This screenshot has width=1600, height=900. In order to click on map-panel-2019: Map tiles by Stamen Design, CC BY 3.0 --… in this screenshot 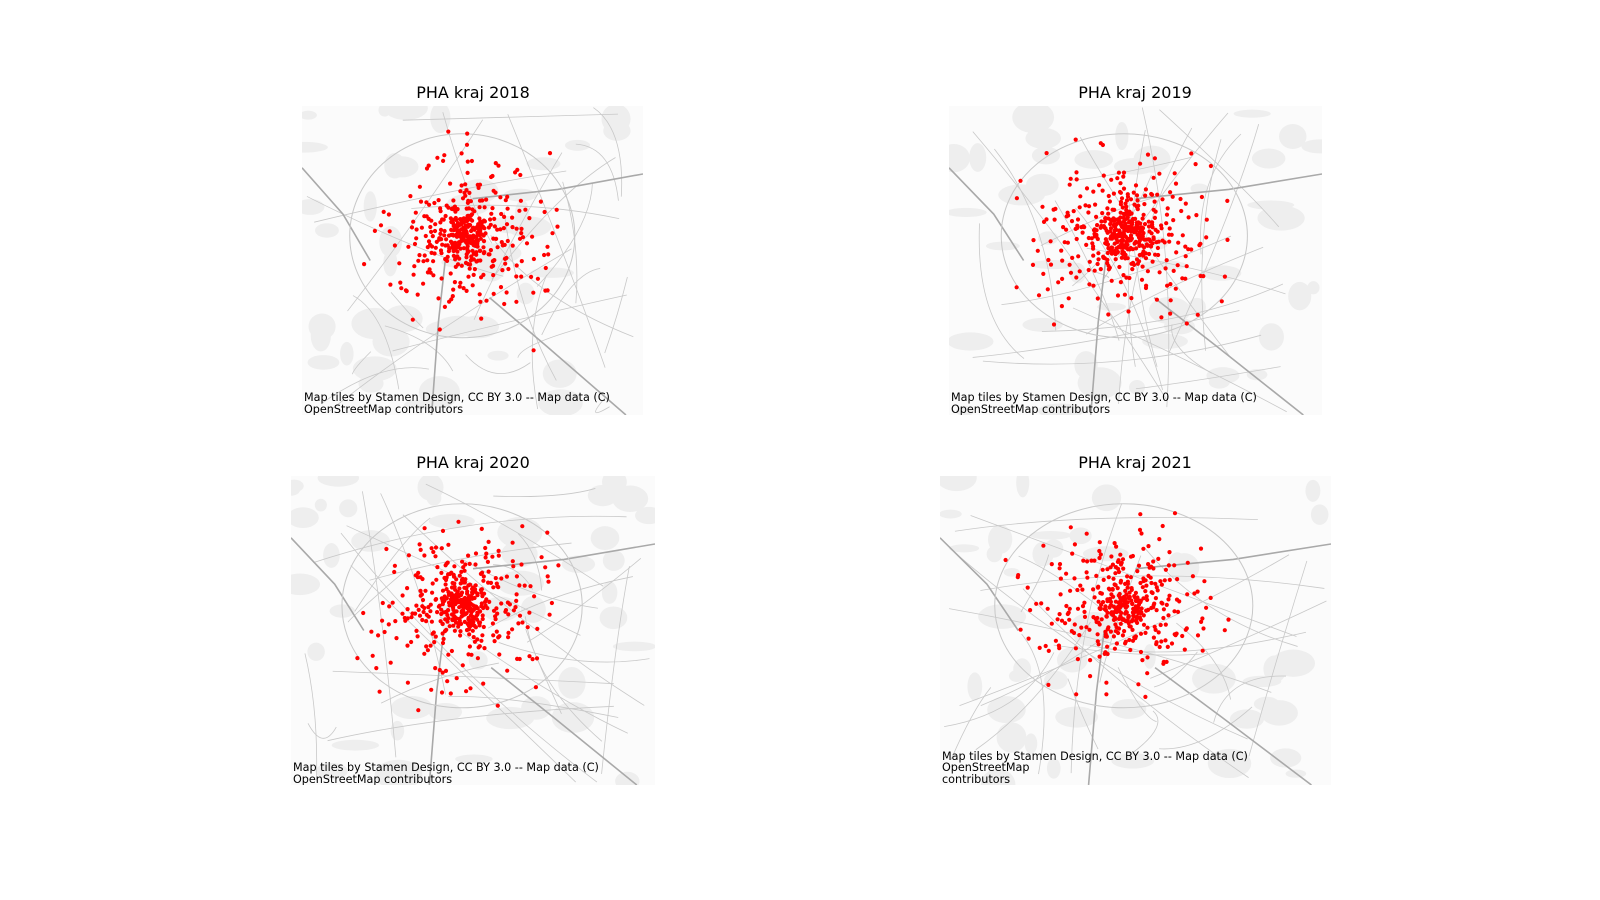, I will do `click(1135, 260)`.